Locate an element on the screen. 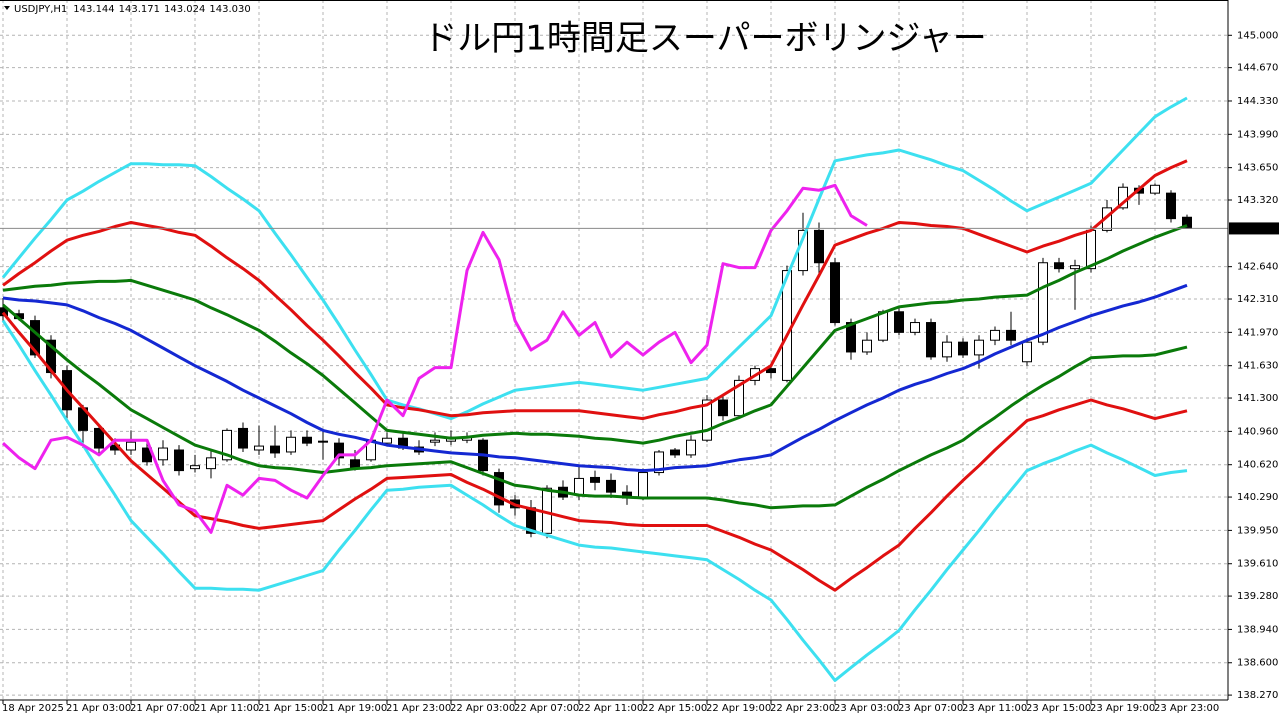 The image size is (1281, 719). x-tick-label: 22 Apr 03:00 is located at coordinates (482, 708).